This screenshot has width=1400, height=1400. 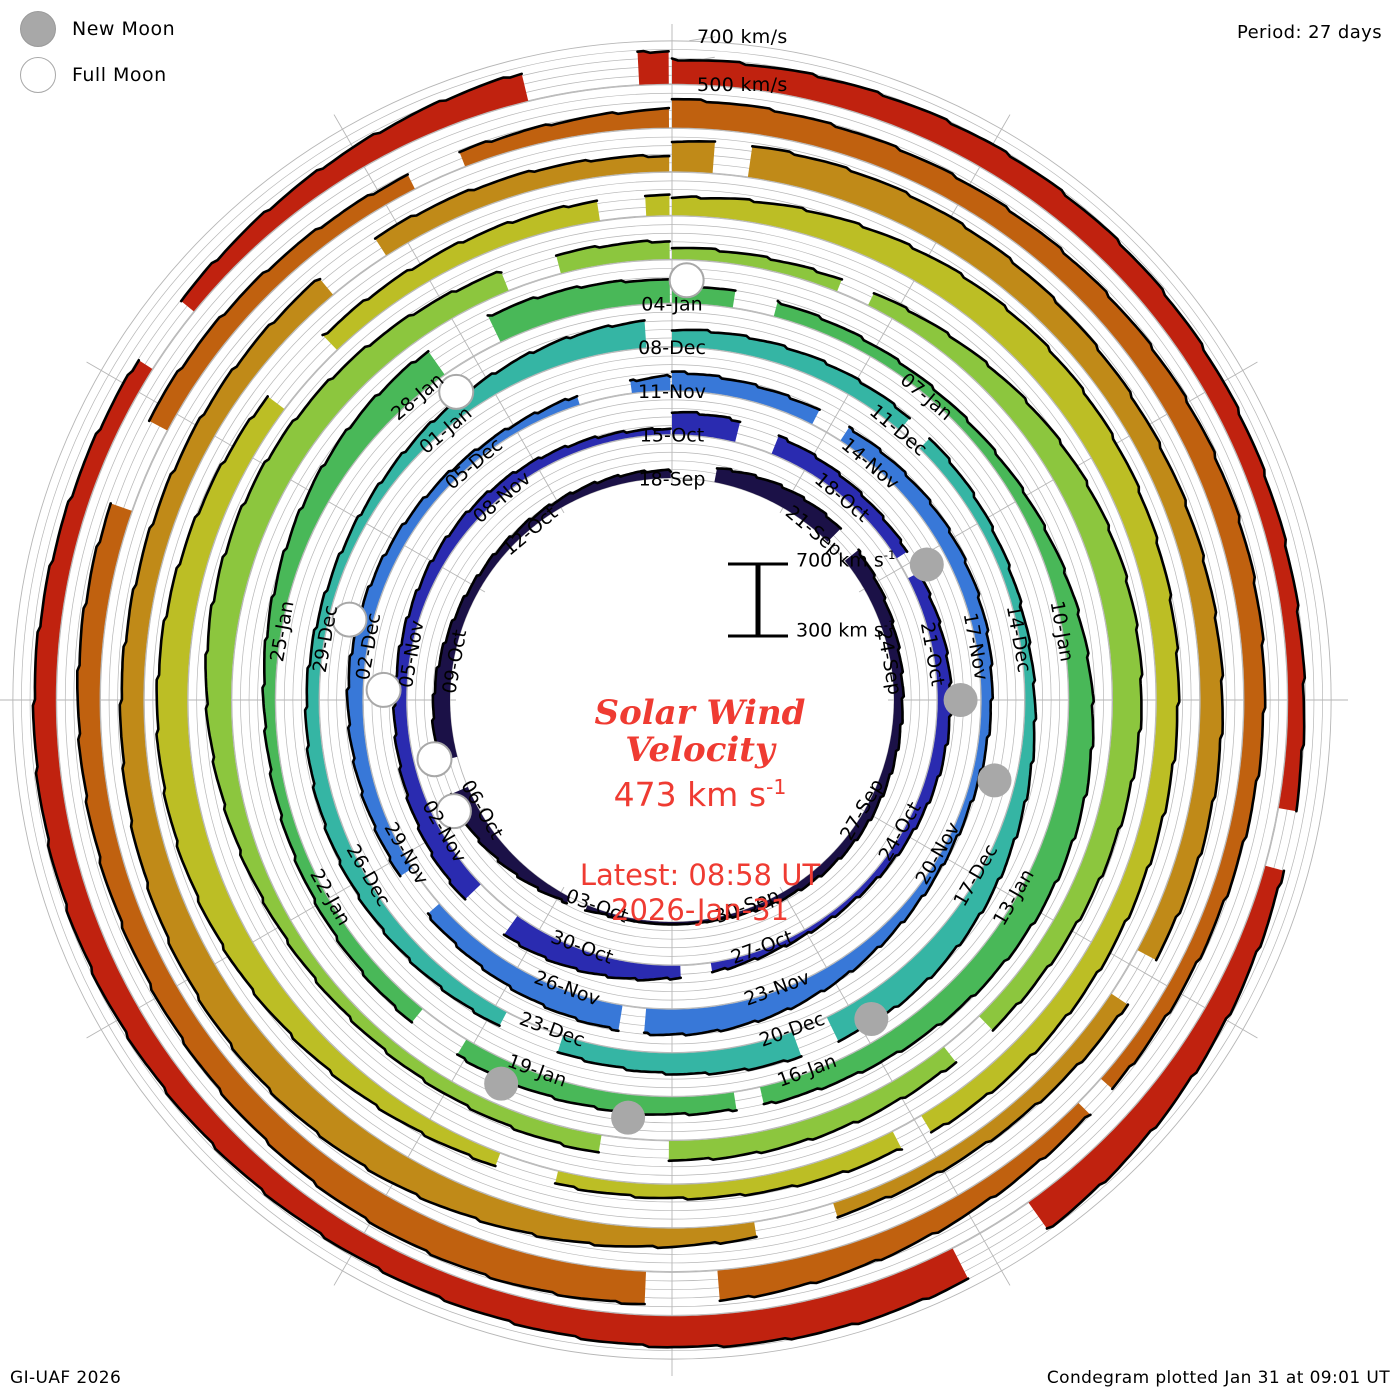 What do you see at coordinates (124, 29) in the screenshot?
I see `legend-label-new-moon: New Moon` at bounding box center [124, 29].